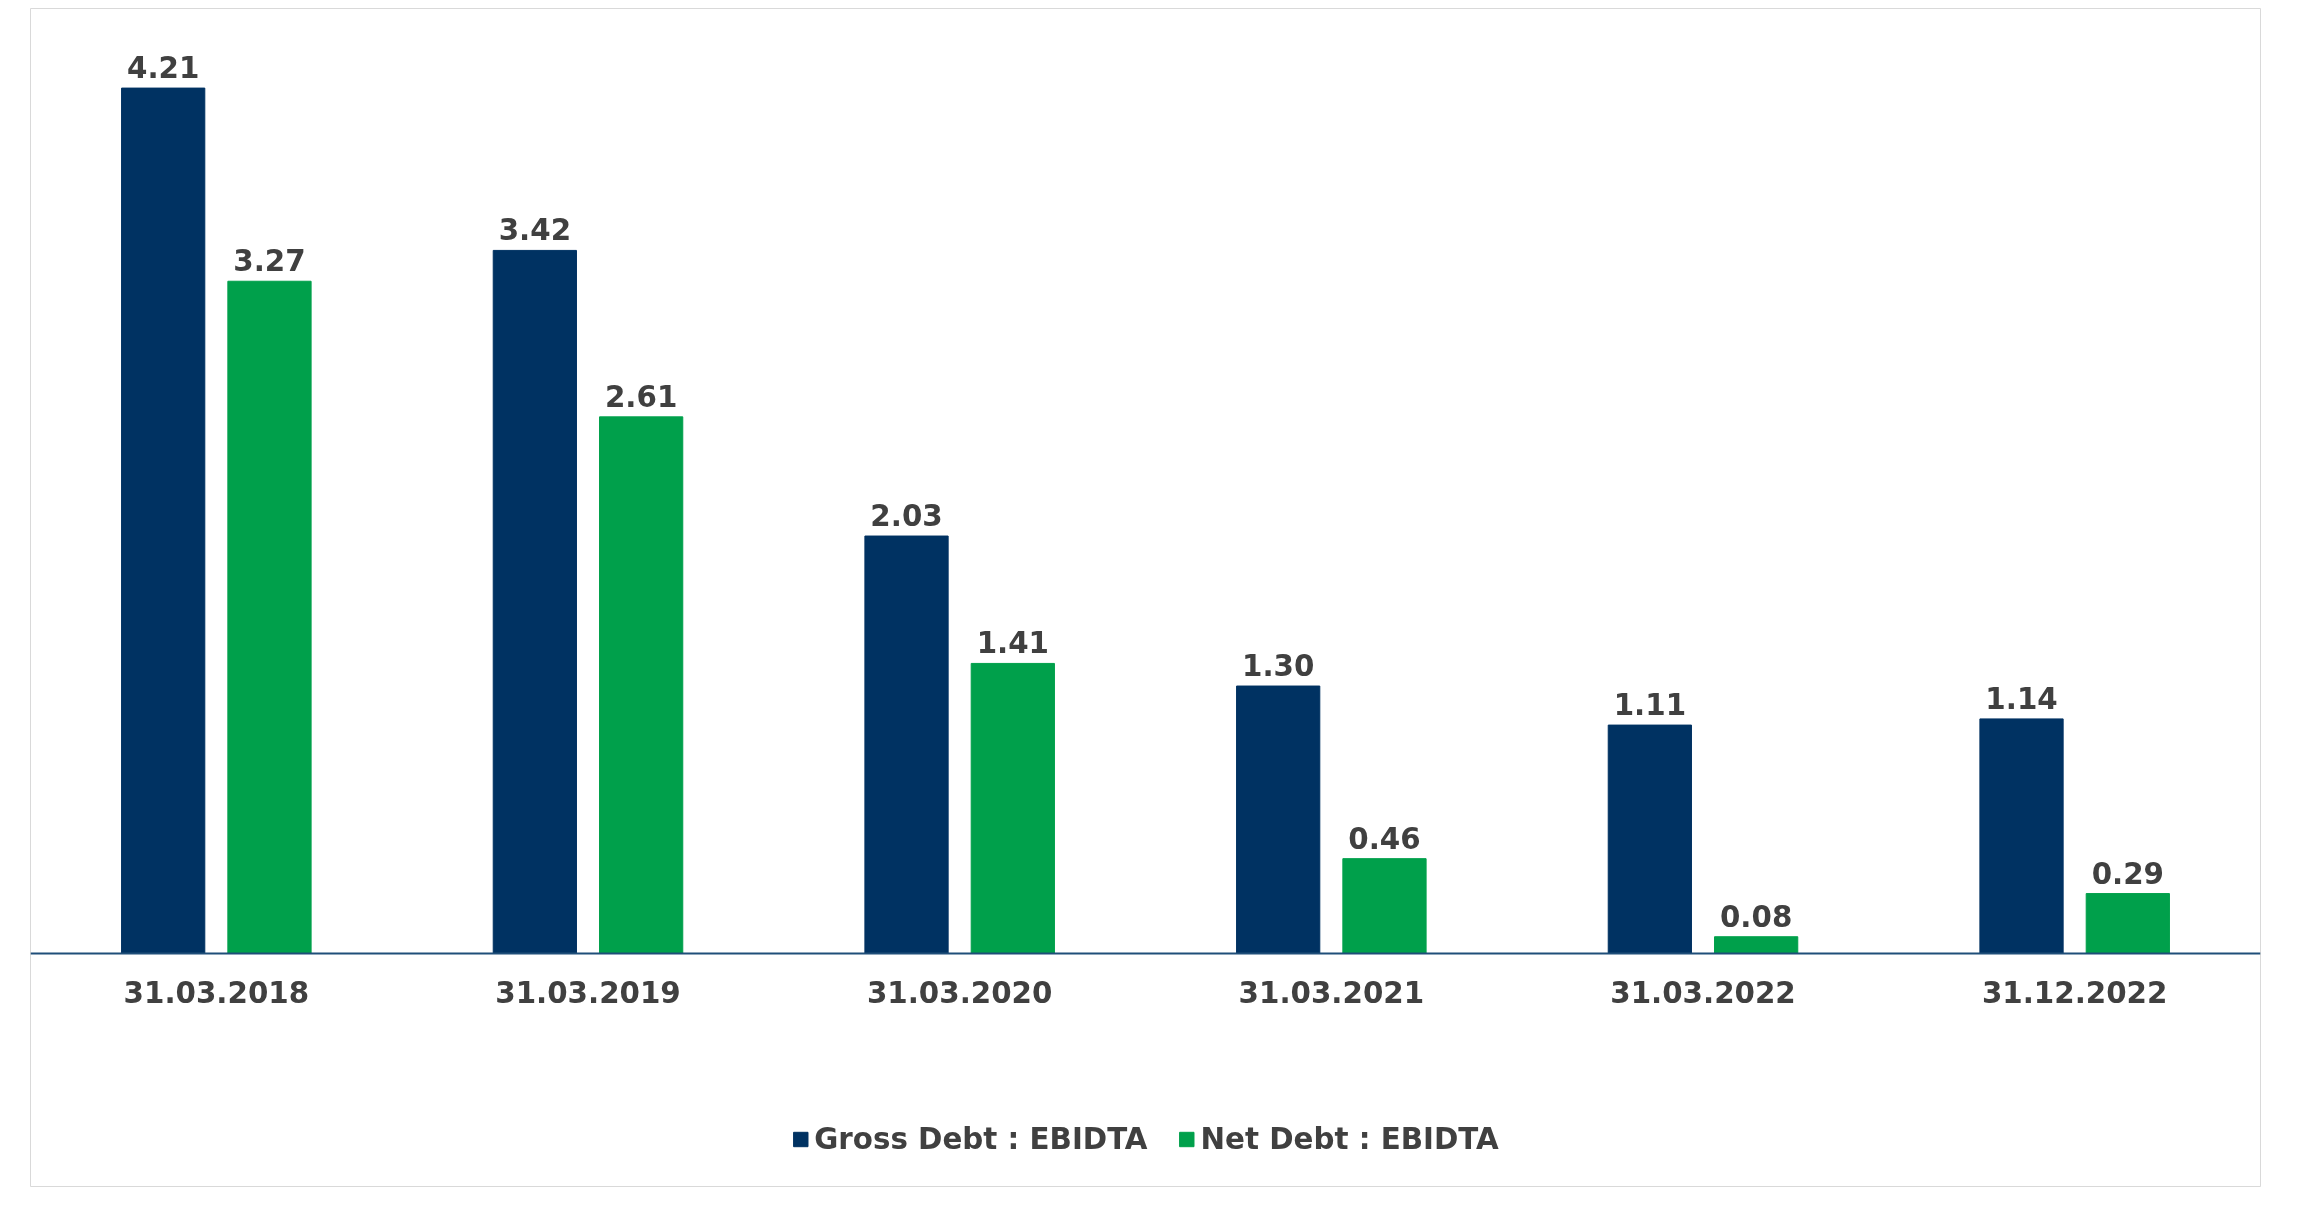 This screenshot has width=2306, height=1211. I want to click on x-tick-label: 31.12.2022, so click(2074, 993).